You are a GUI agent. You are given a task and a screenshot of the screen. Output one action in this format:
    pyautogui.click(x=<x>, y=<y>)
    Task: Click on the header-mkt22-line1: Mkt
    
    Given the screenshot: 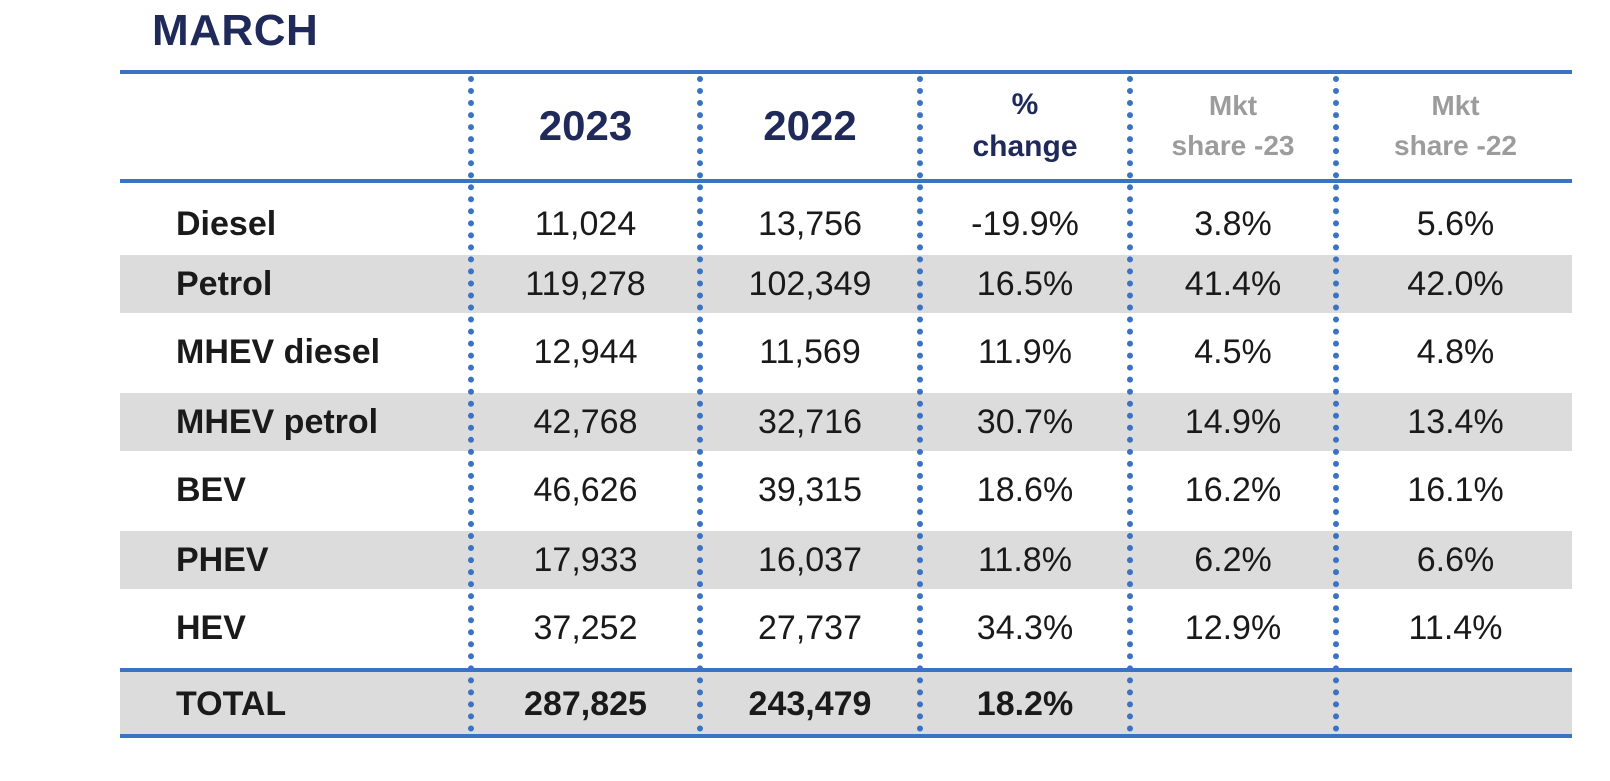 What is the action you would take?
    pyautogui.click(x=1455, y=105)
    